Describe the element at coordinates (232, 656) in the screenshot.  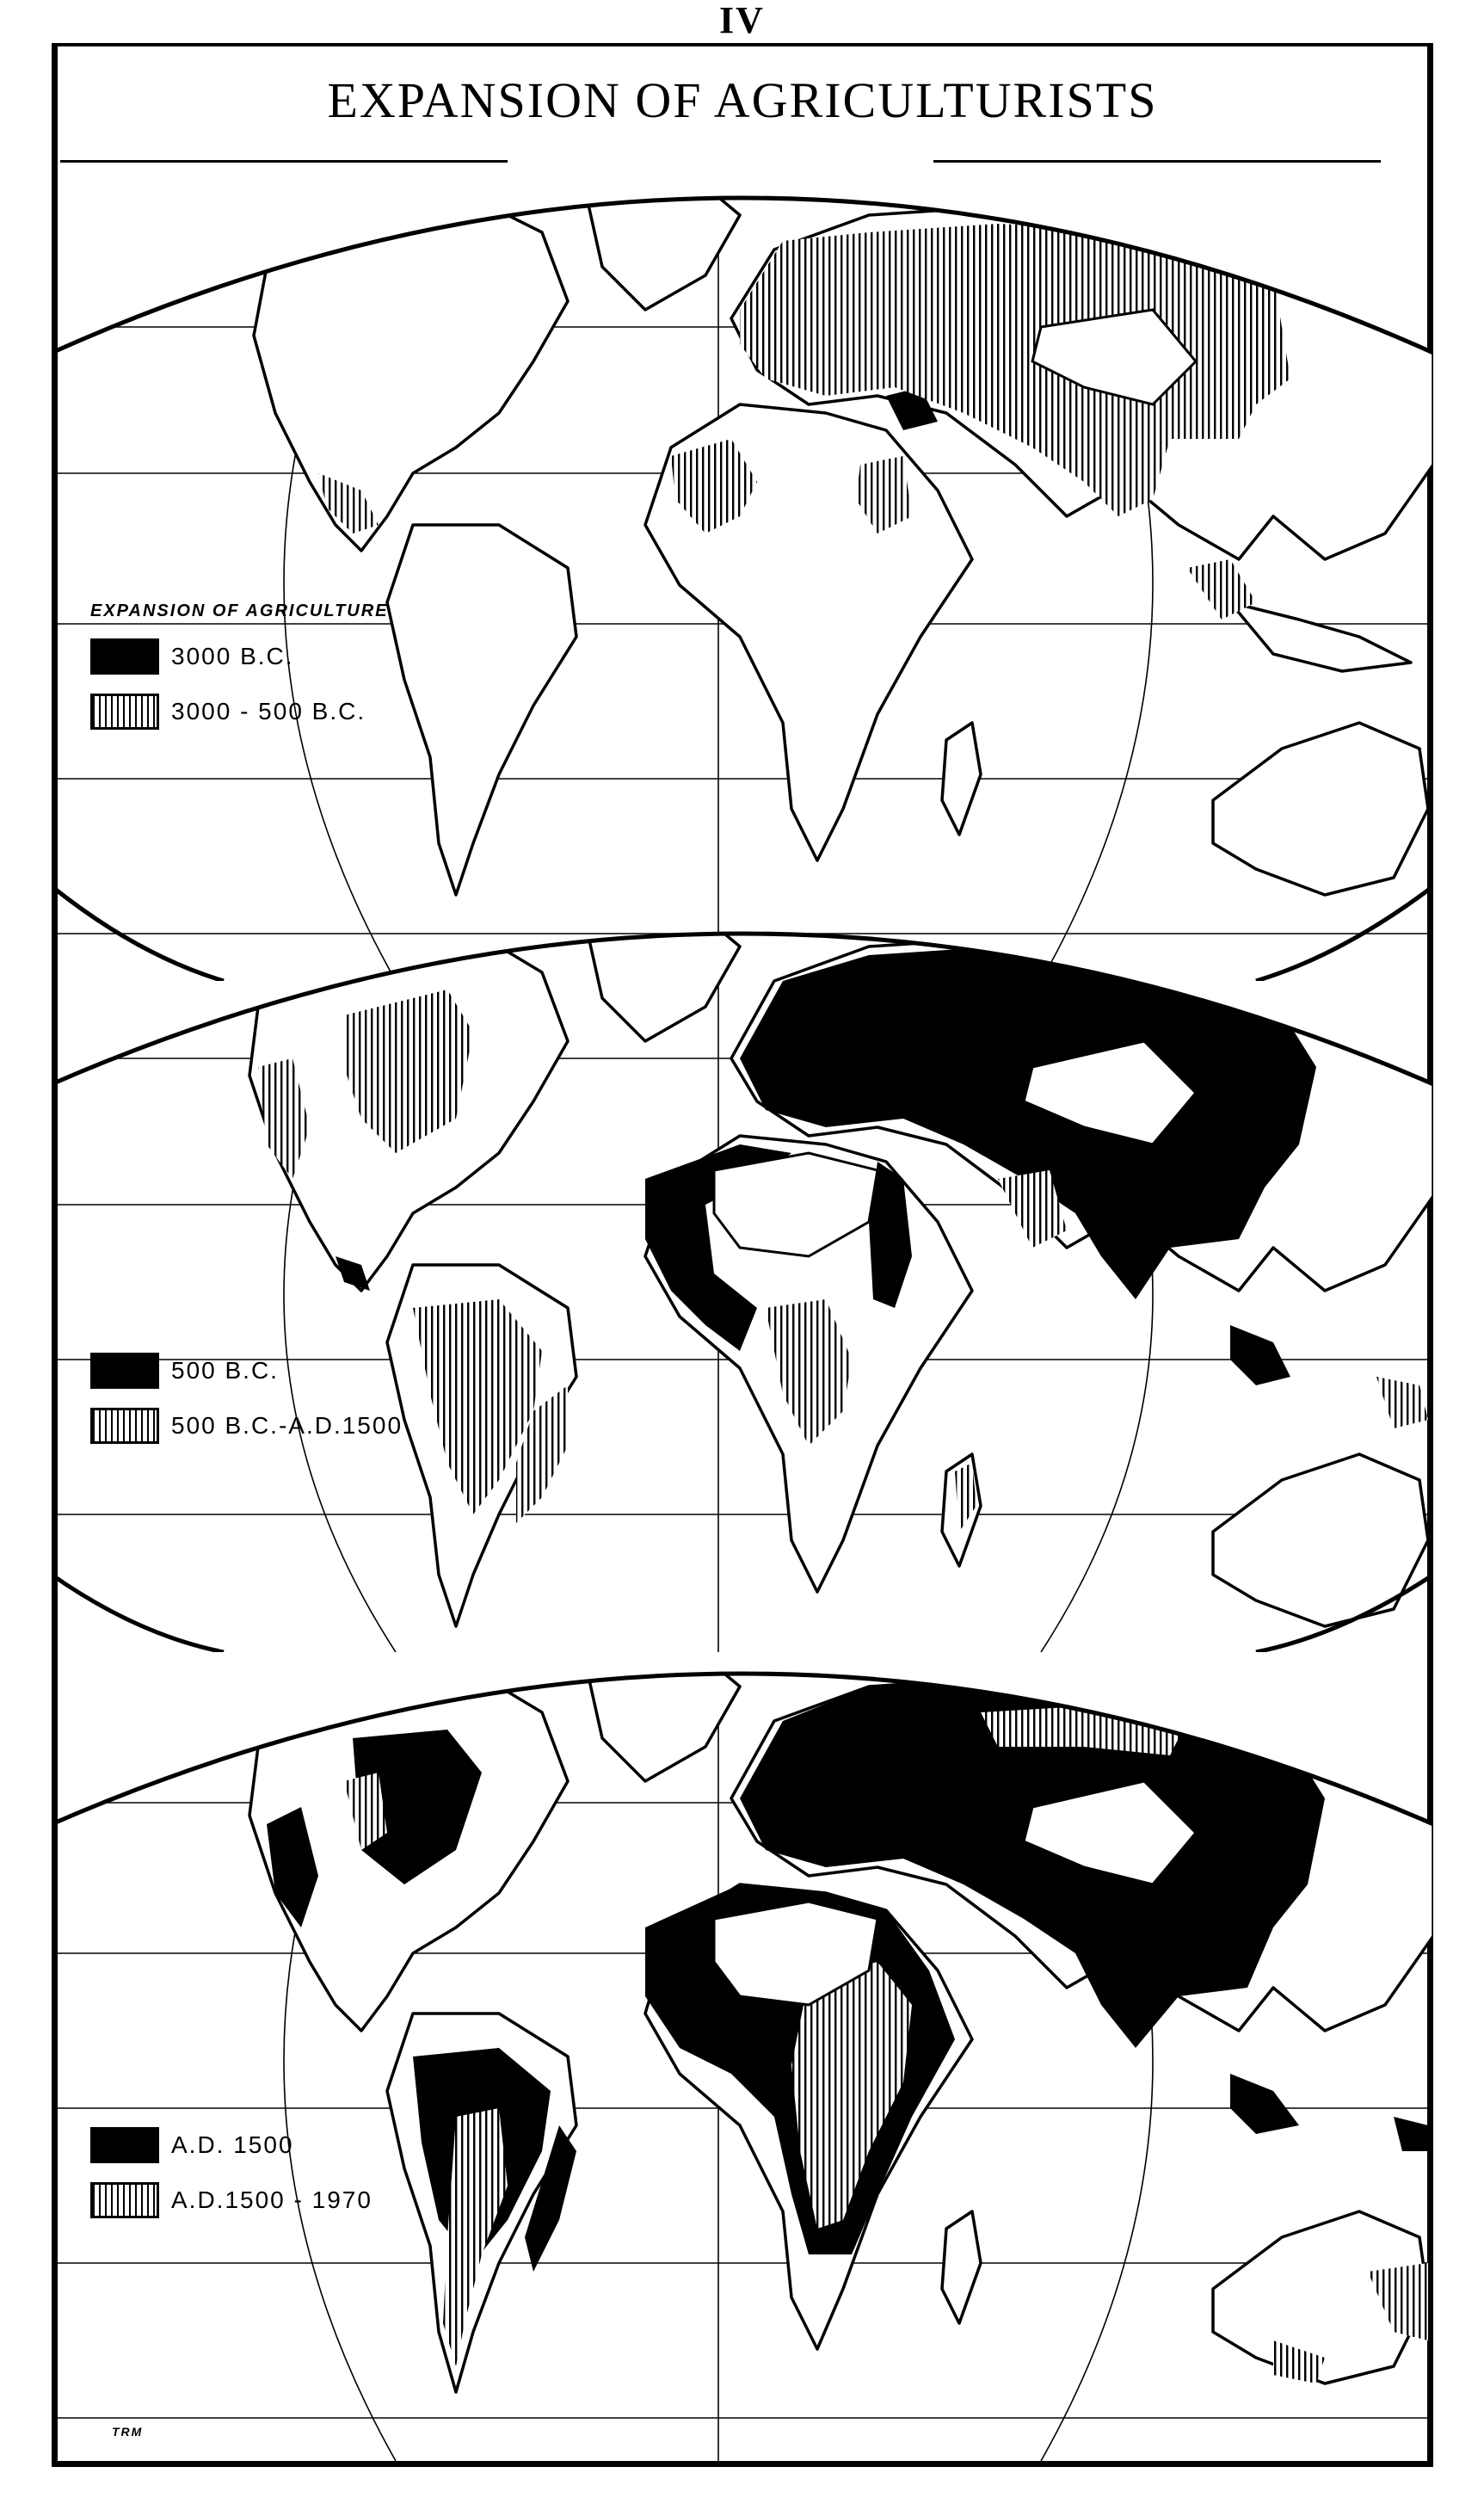
I see `legend-label: 3000 B.C.` at that location.